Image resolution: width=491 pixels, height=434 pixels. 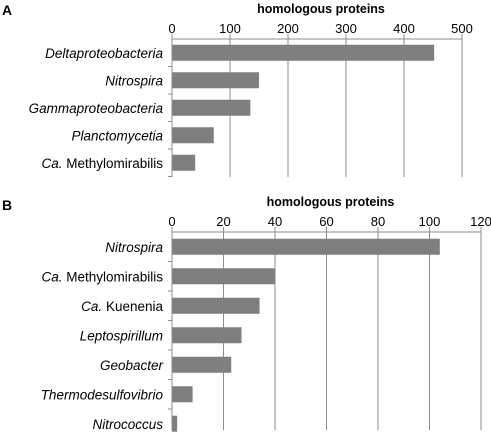 I want to click on tick-label: 60, so click(x=326, y=221).